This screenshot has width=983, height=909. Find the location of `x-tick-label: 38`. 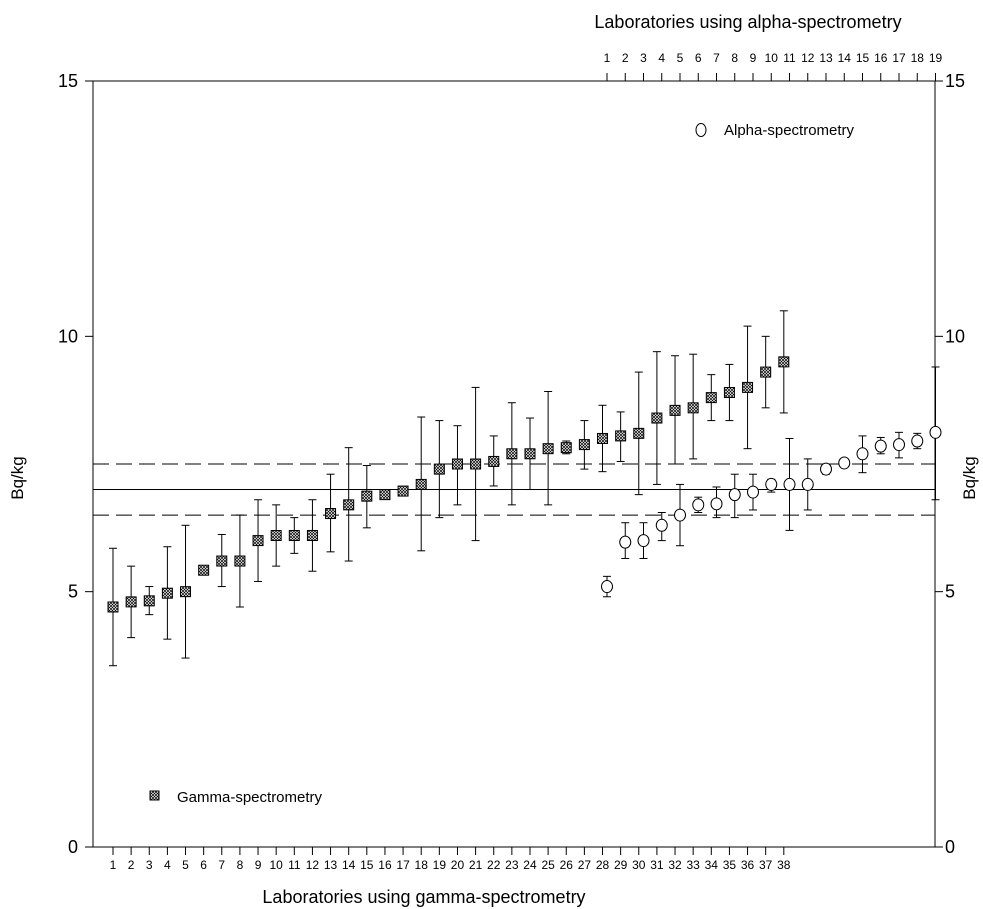

x-tick-label: 38 is located at coordinates (784, 865).